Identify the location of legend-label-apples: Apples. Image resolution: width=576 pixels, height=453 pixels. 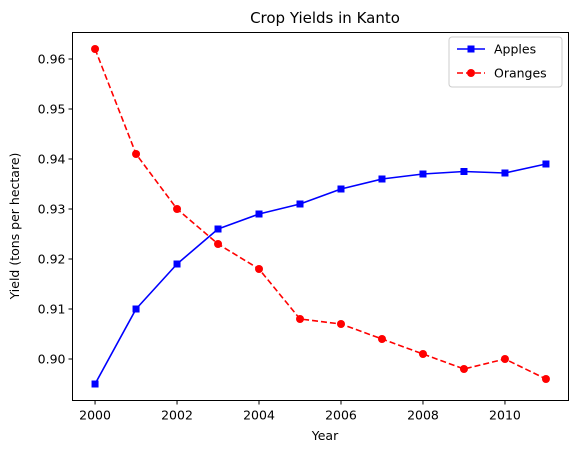
(515, 49).